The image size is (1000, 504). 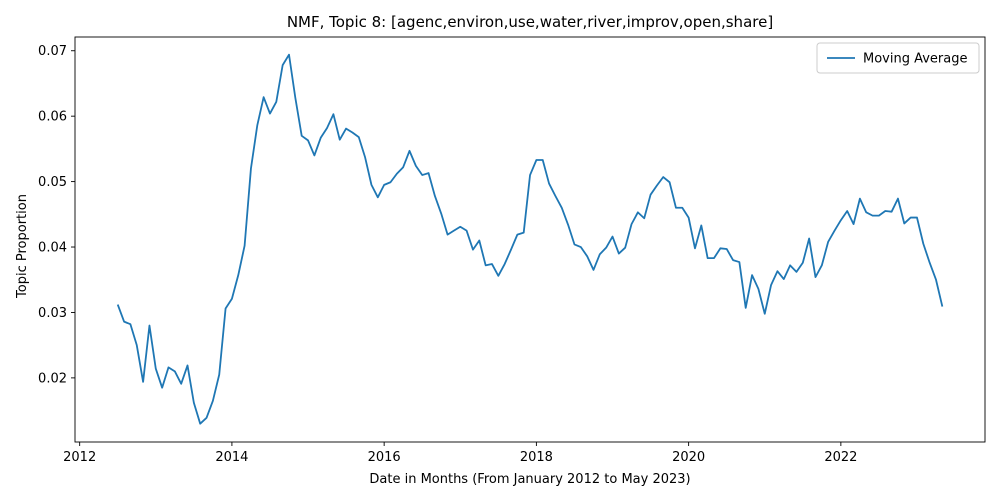 I want to click on x-tick-label: 2022, so click(x=840, y=457).